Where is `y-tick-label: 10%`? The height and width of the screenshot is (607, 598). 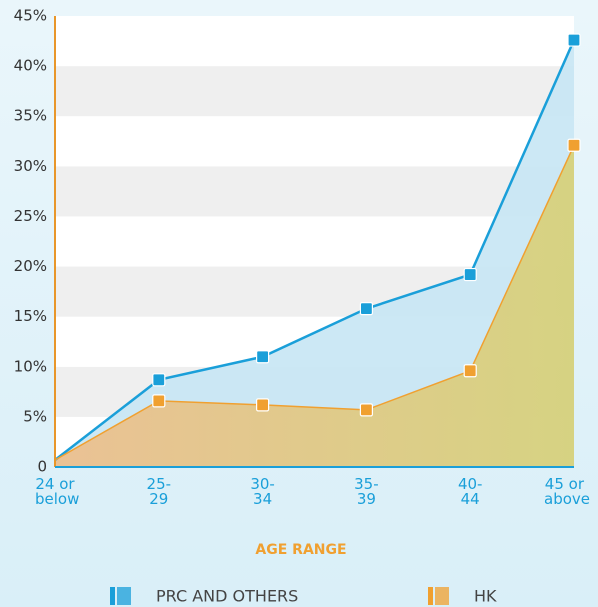 y-tick-label: 10% is located at coordinates (30, 366).